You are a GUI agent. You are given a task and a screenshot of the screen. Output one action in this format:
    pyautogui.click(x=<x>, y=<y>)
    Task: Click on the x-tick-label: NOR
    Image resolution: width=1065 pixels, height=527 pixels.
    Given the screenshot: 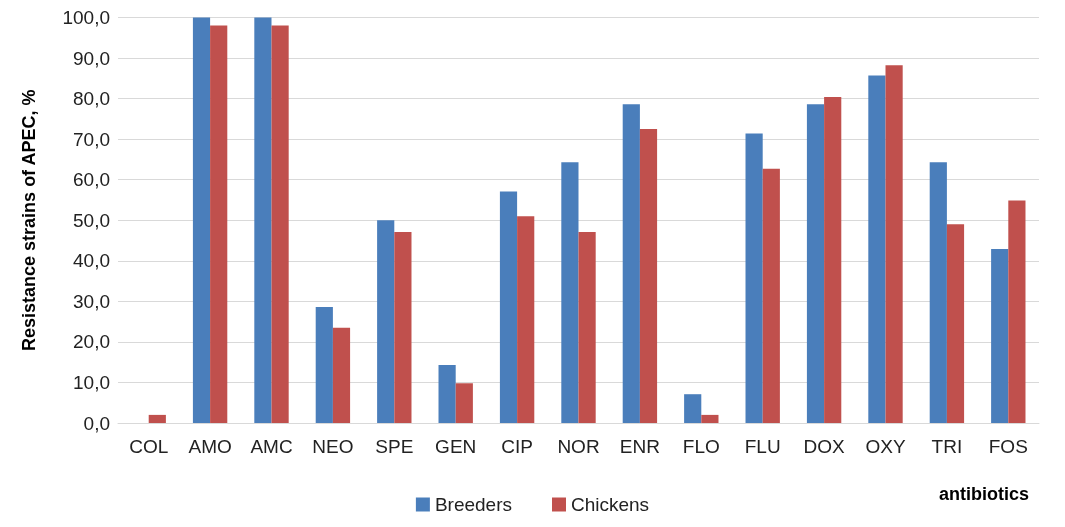 What is the action you would take?
    pyautogui.click(x=578, y=446)
    